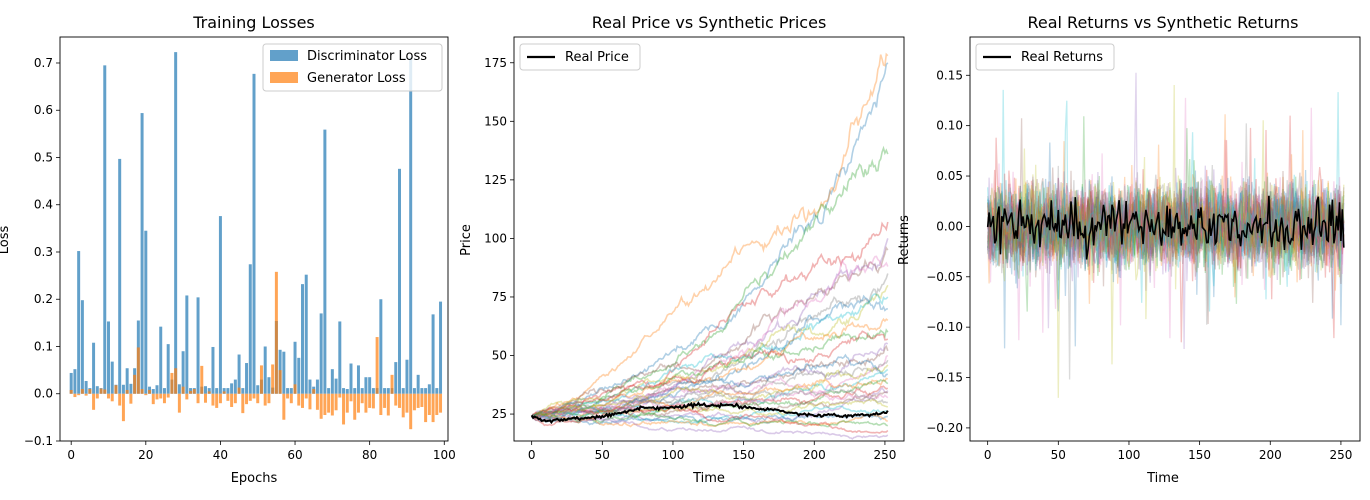 The height and width of the screenshot is (500, 1370). Describe the element at coordinates (495, 238) in the screenshot. I see `y-tick-label: 100` at that location.